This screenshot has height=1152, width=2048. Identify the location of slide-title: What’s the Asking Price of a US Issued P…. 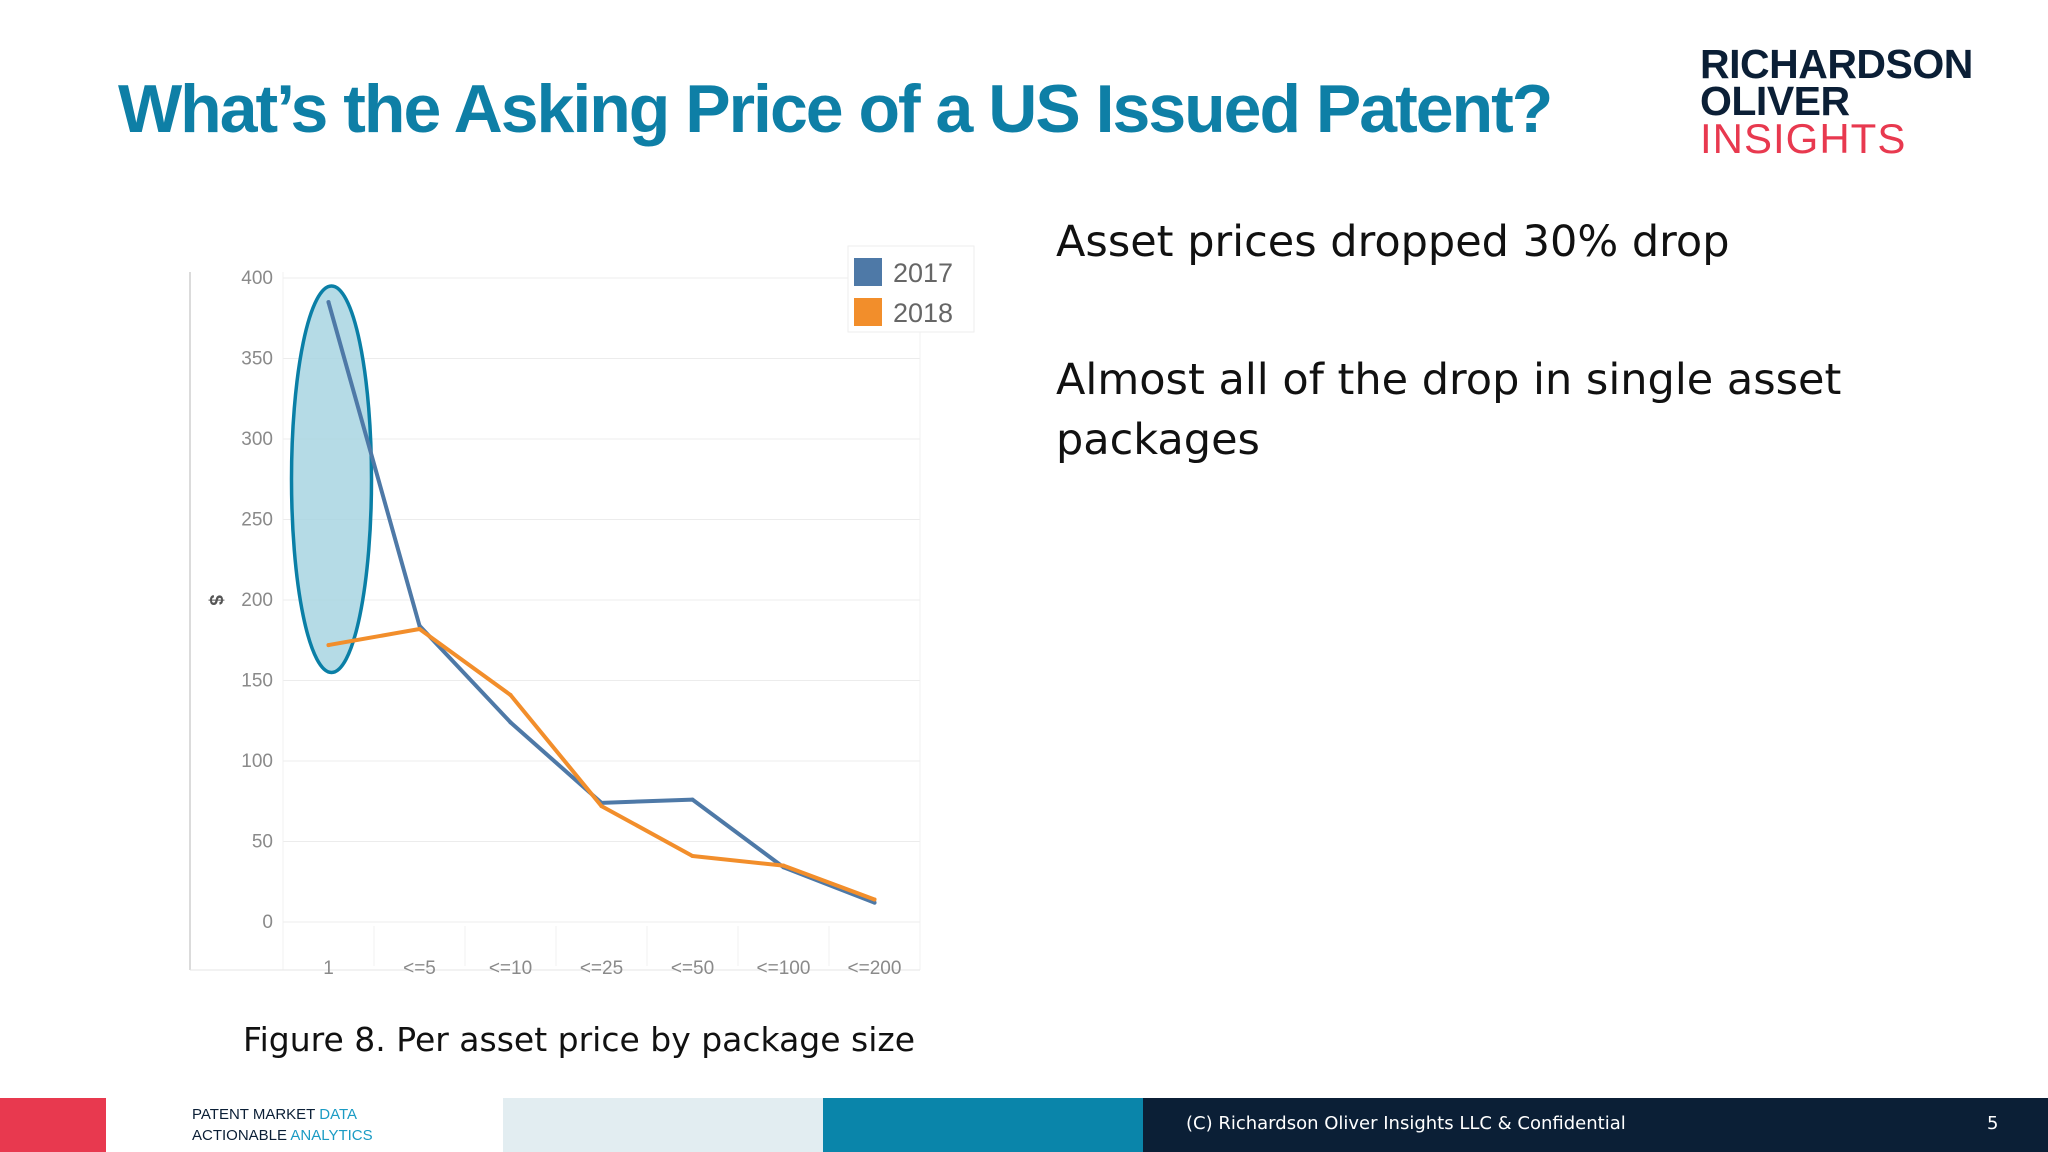
(835, 109).